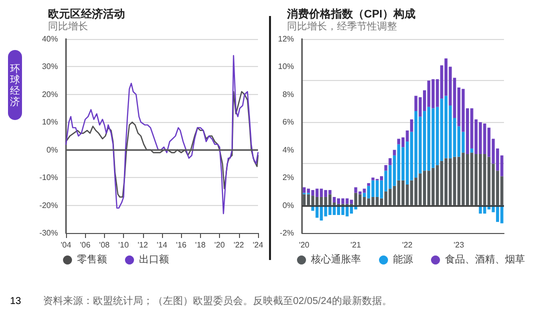  Describe the element at coordinates (50, 67) in the screenshot. I see `y-tick-label: 30%` at that location.